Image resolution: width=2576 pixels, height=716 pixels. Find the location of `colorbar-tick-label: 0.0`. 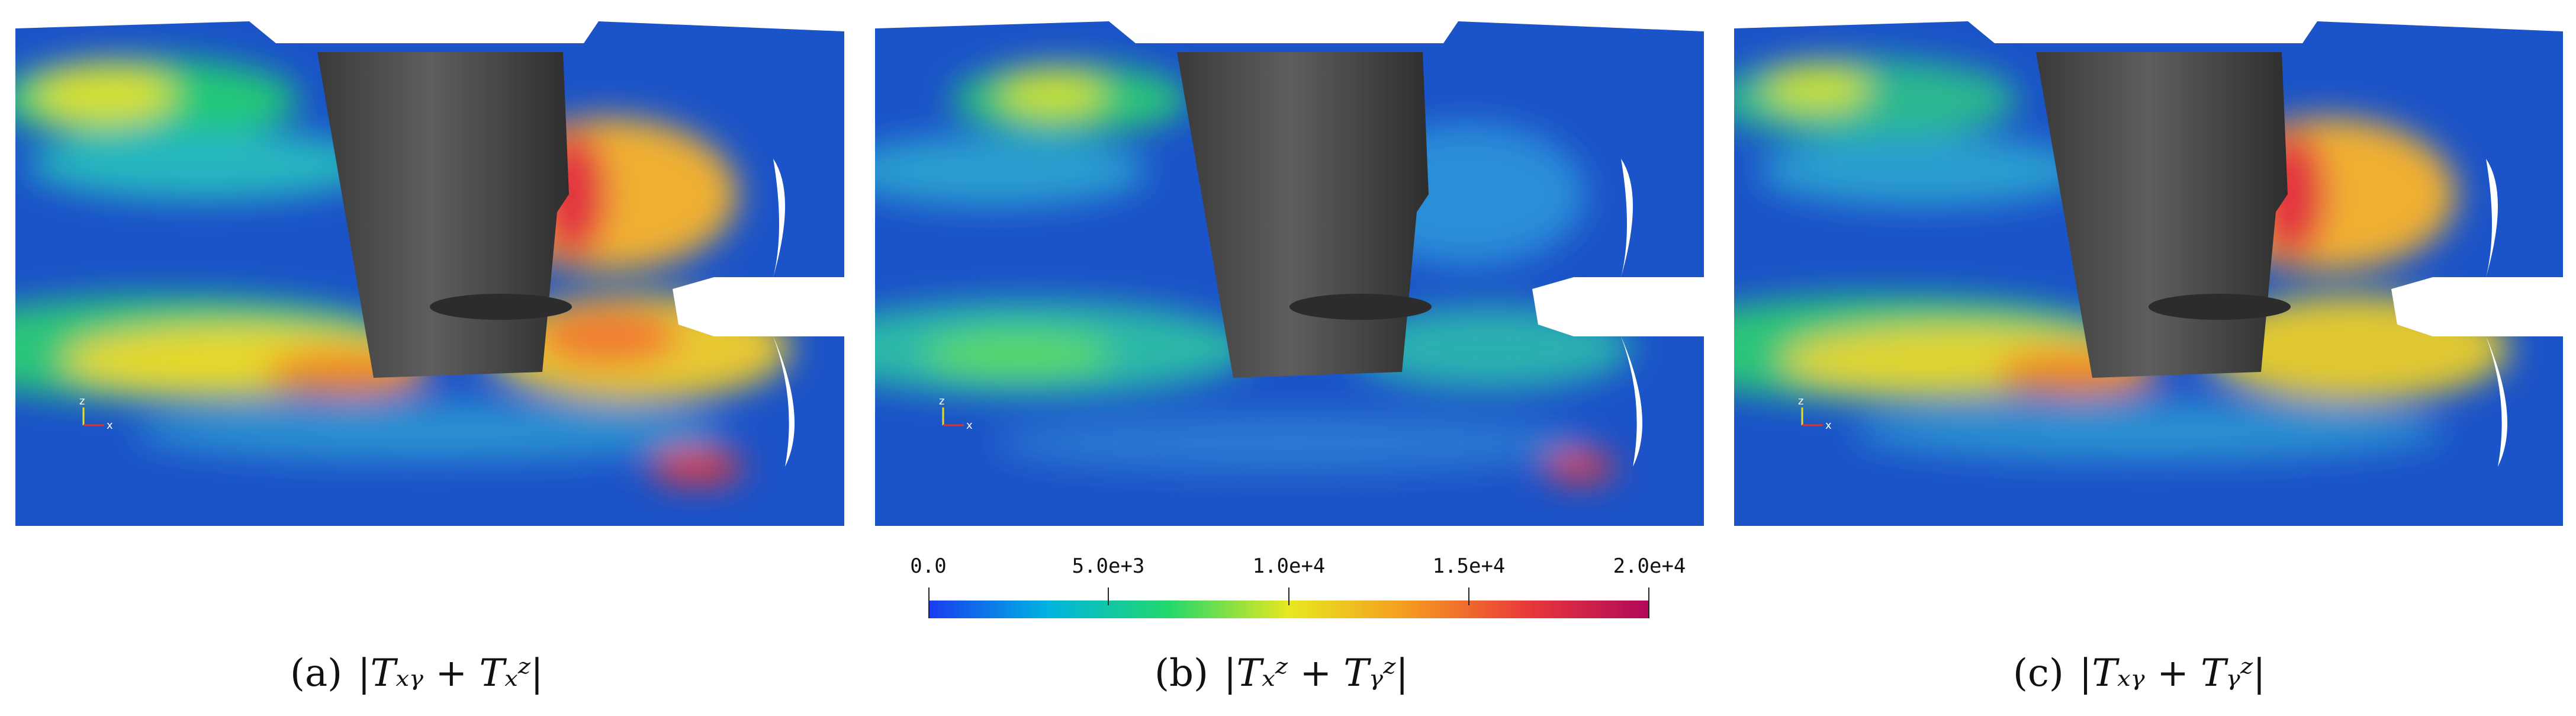

colorbar-tick-label: 0.0 is located at coordinates (929, 566).